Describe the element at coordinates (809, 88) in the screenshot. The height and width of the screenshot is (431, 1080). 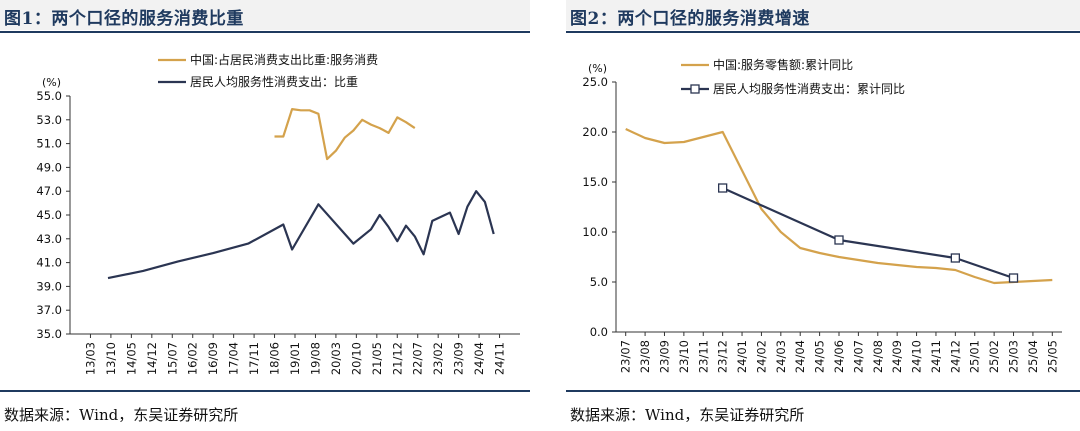
I see `legend-label: 居民人均服务性消费支出：累计同比` at that location.